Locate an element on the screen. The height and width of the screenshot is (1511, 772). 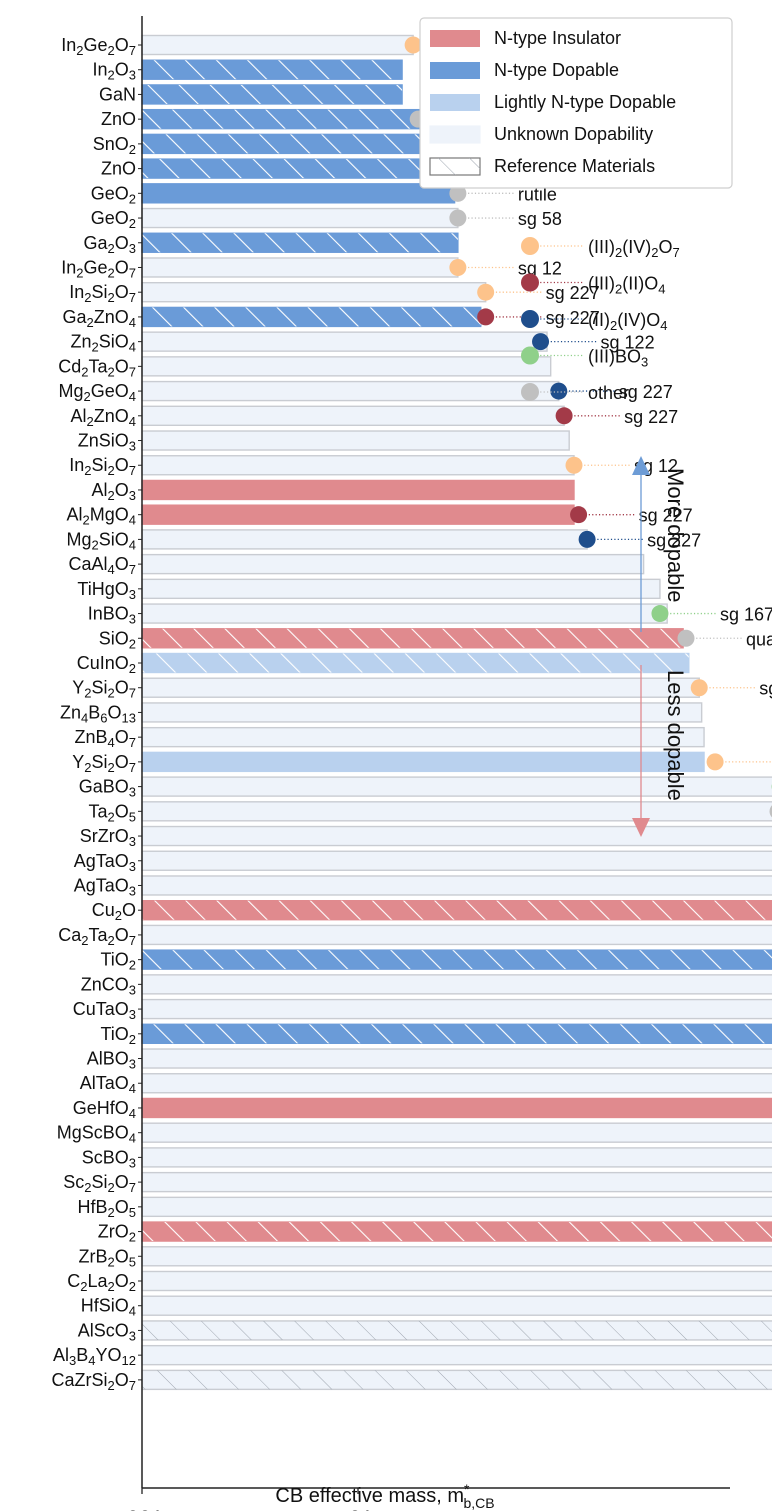
material-label: CuInO2 is located at coordinates (106, 664).